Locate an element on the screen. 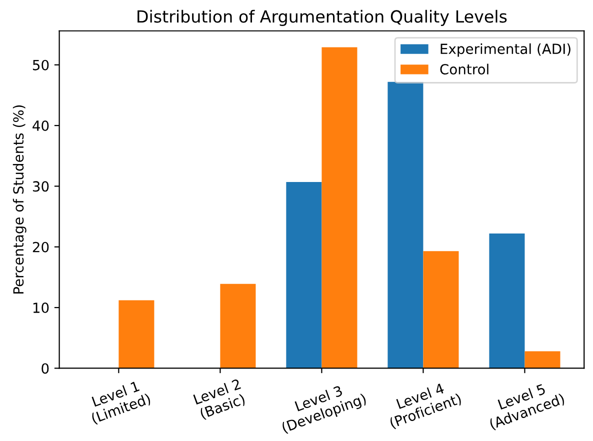 The height and width of the screenshot is (441, 593). legend-label: Experimental (ADI) is located at coordinates (505, 50).